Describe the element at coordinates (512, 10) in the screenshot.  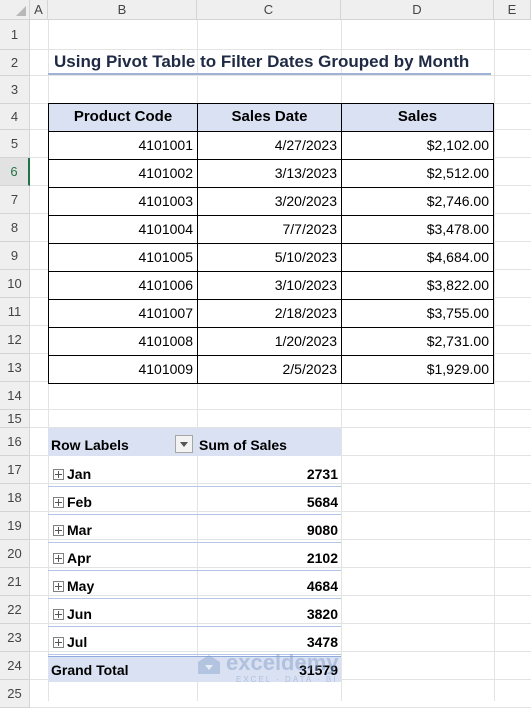
I see `column-header-e: E` at that location.